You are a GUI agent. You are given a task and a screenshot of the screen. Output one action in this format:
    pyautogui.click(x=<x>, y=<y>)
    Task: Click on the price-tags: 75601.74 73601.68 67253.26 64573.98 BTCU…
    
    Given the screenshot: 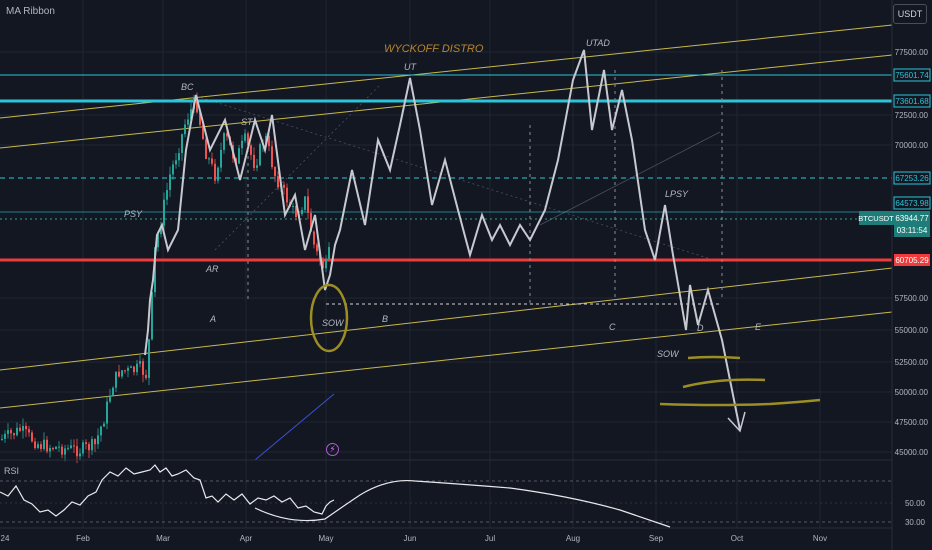 What is the action you would take?
    pyautogui.click(x=894, y=167)
    